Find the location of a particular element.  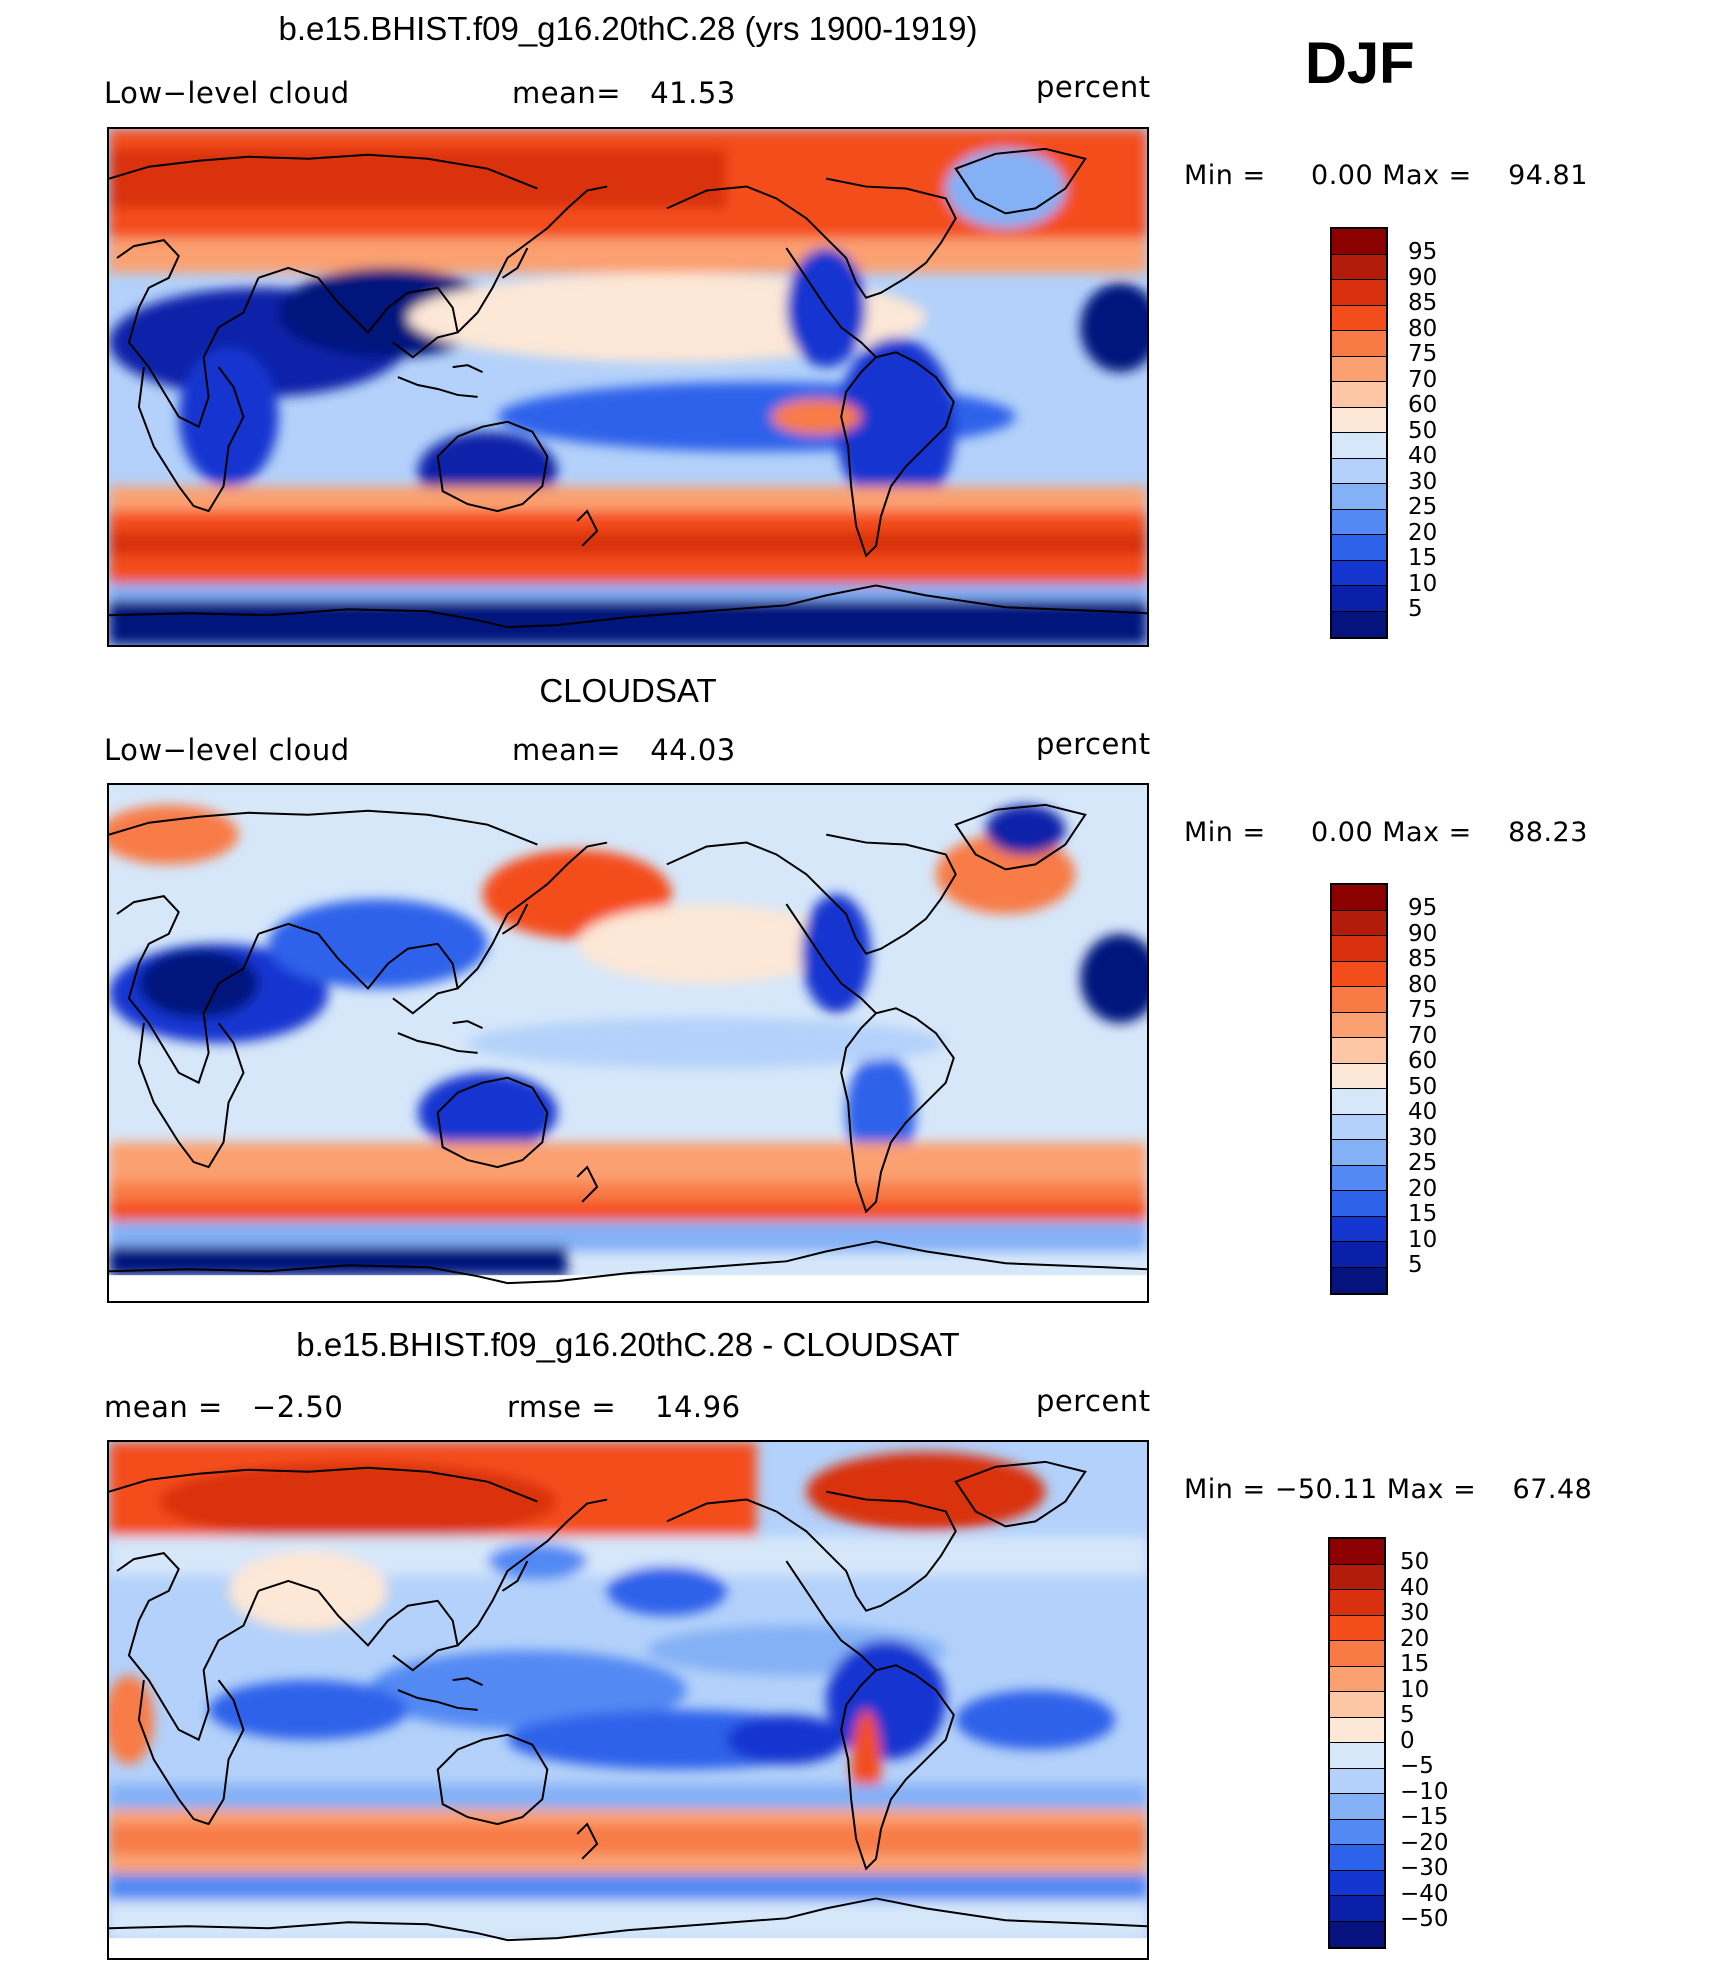

panel-mean-label: mean= 41.53 is located at coordinates (624, 93).